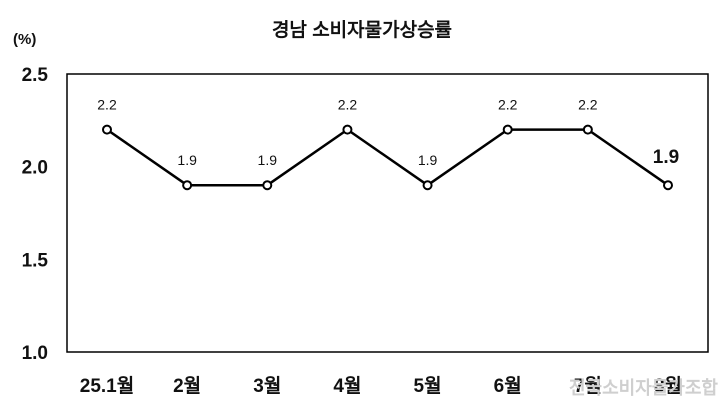  Describe the element at coordinates (362, 30) in the screenshot. I see `chart-title: 경남 소비자물가상승률` at that location.